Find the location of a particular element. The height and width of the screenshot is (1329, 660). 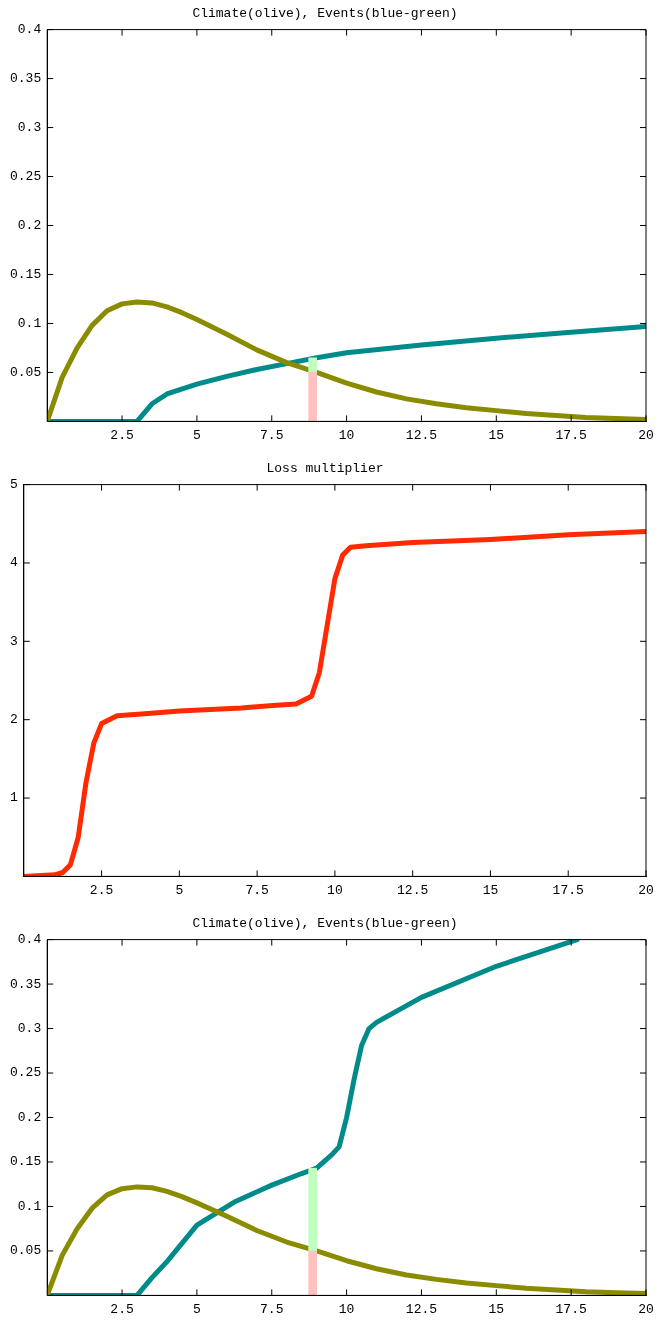

y-tick-label: 2 is located at coordinates (13, 720).